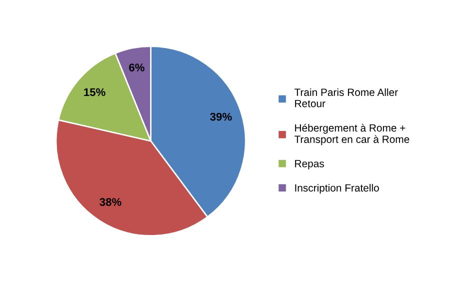 The height and width of the screenshot is (282, 457). Describe the element at coordinates (309, 165) in the screenshot. I see `legend-label: Repas` at that location.